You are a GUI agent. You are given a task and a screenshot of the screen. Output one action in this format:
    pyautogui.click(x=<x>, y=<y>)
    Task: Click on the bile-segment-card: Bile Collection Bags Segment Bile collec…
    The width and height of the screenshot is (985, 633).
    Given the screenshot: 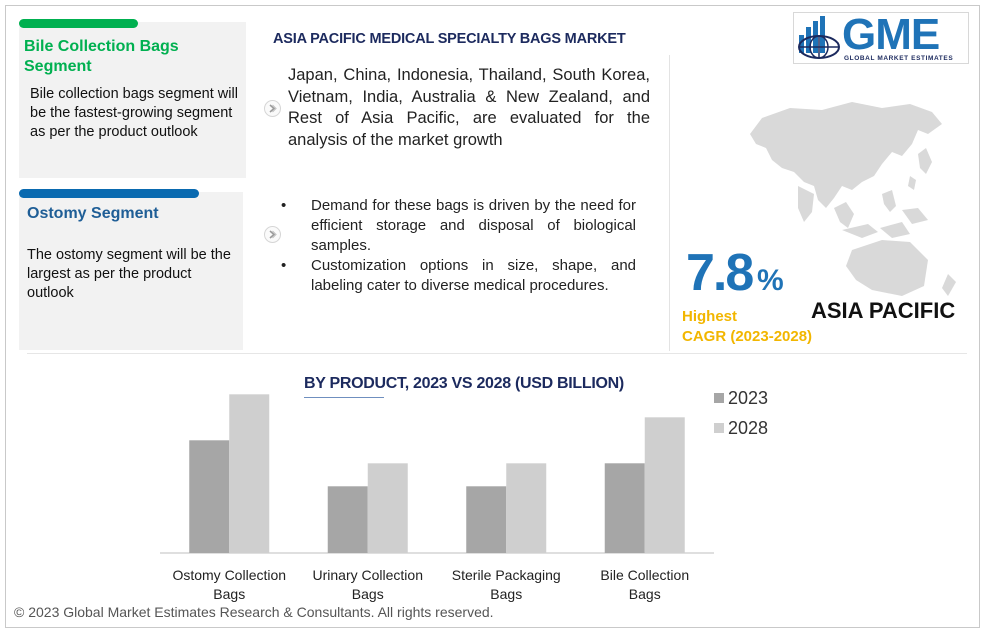 What is the action you would take?
    pyautogui.click(x=132, y=98)
    